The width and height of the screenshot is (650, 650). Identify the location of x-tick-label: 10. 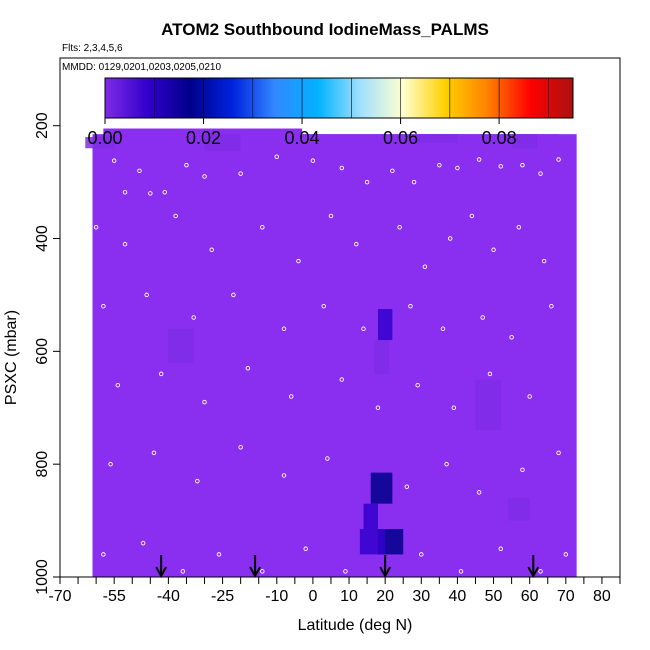
(349, 596).